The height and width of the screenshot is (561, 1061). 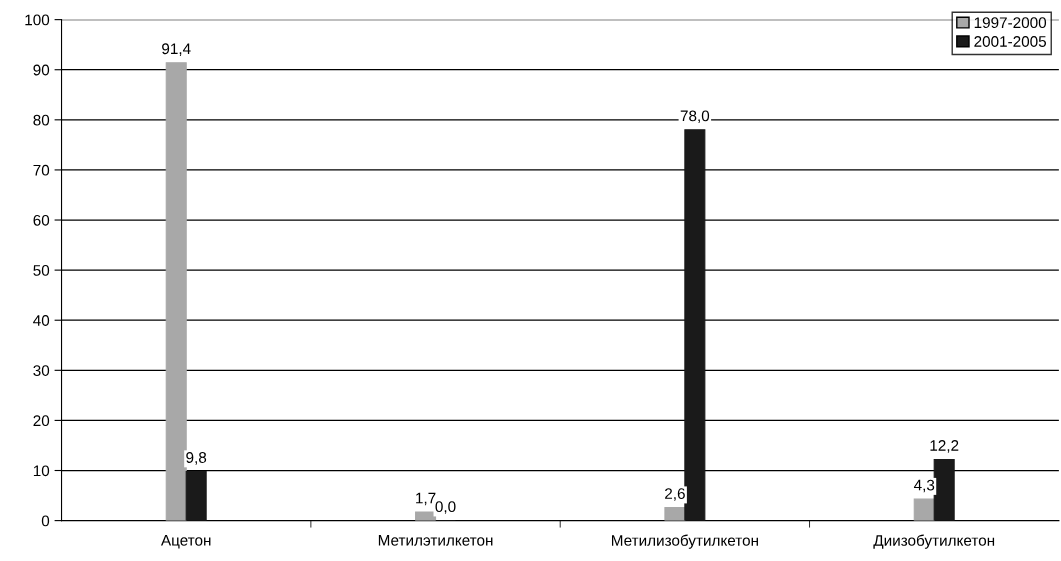 I want to click on data-label: 78,0, so click(x=695, y=117).